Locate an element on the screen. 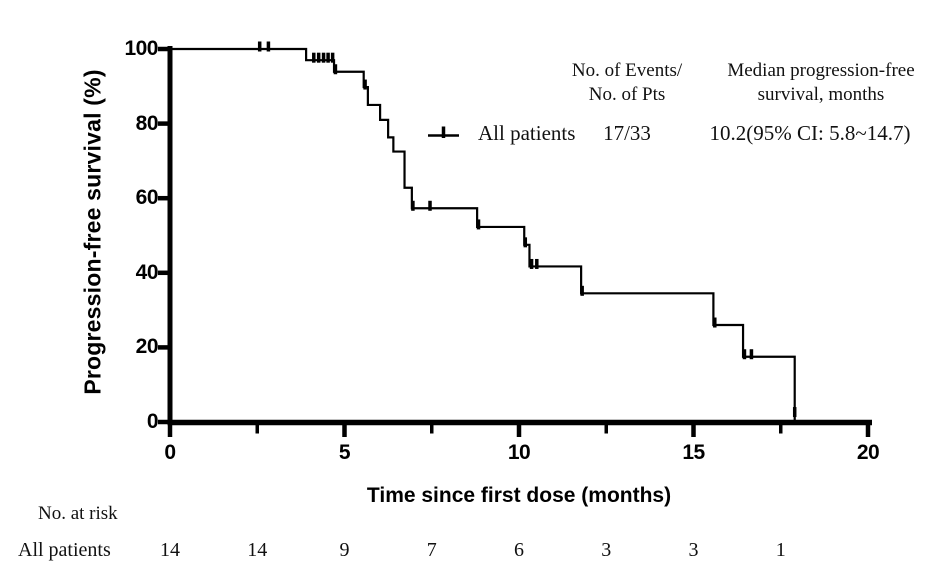  at-risk-value-t12.5: 3 is located at coordinates (606, 550).